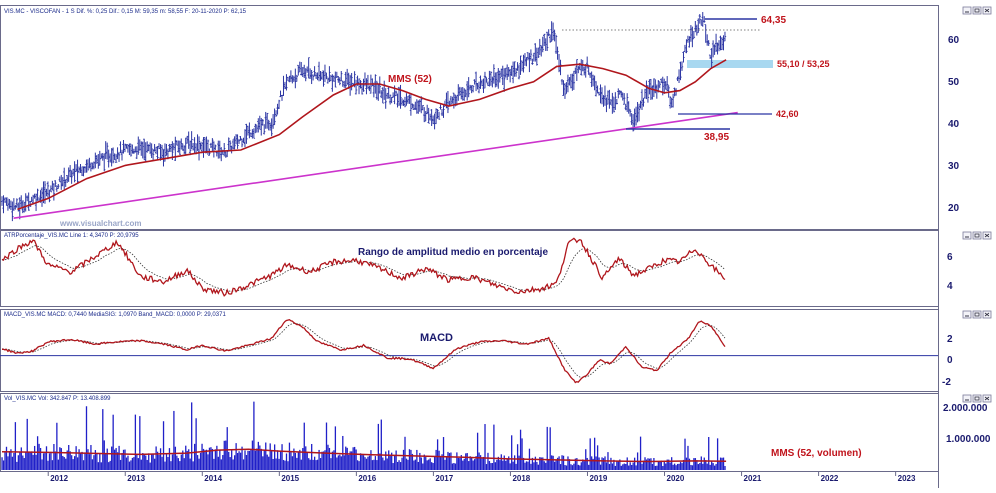 This screenshot has width=996, height=493. What do you see at coordinates (947, 361) in the screenshot?
I see `macd-y-axis: 2 0 -2` at bounding box center [947, 361].